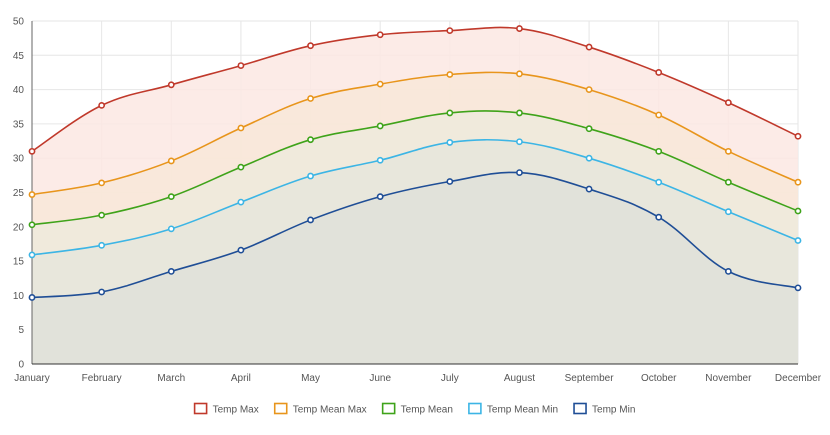 The height and width of the screenshot is (435, 830). Describe the element at coordinates (19, 262) in the screenshot. I see `y-tick-label: 15` at that location.